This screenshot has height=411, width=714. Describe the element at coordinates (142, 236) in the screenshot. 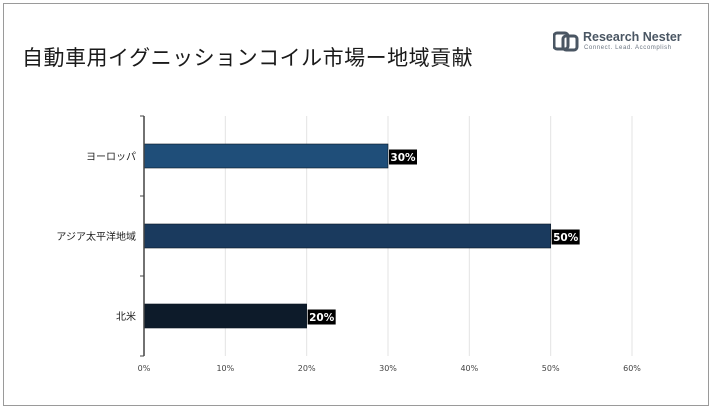

I see `axis` at that location.